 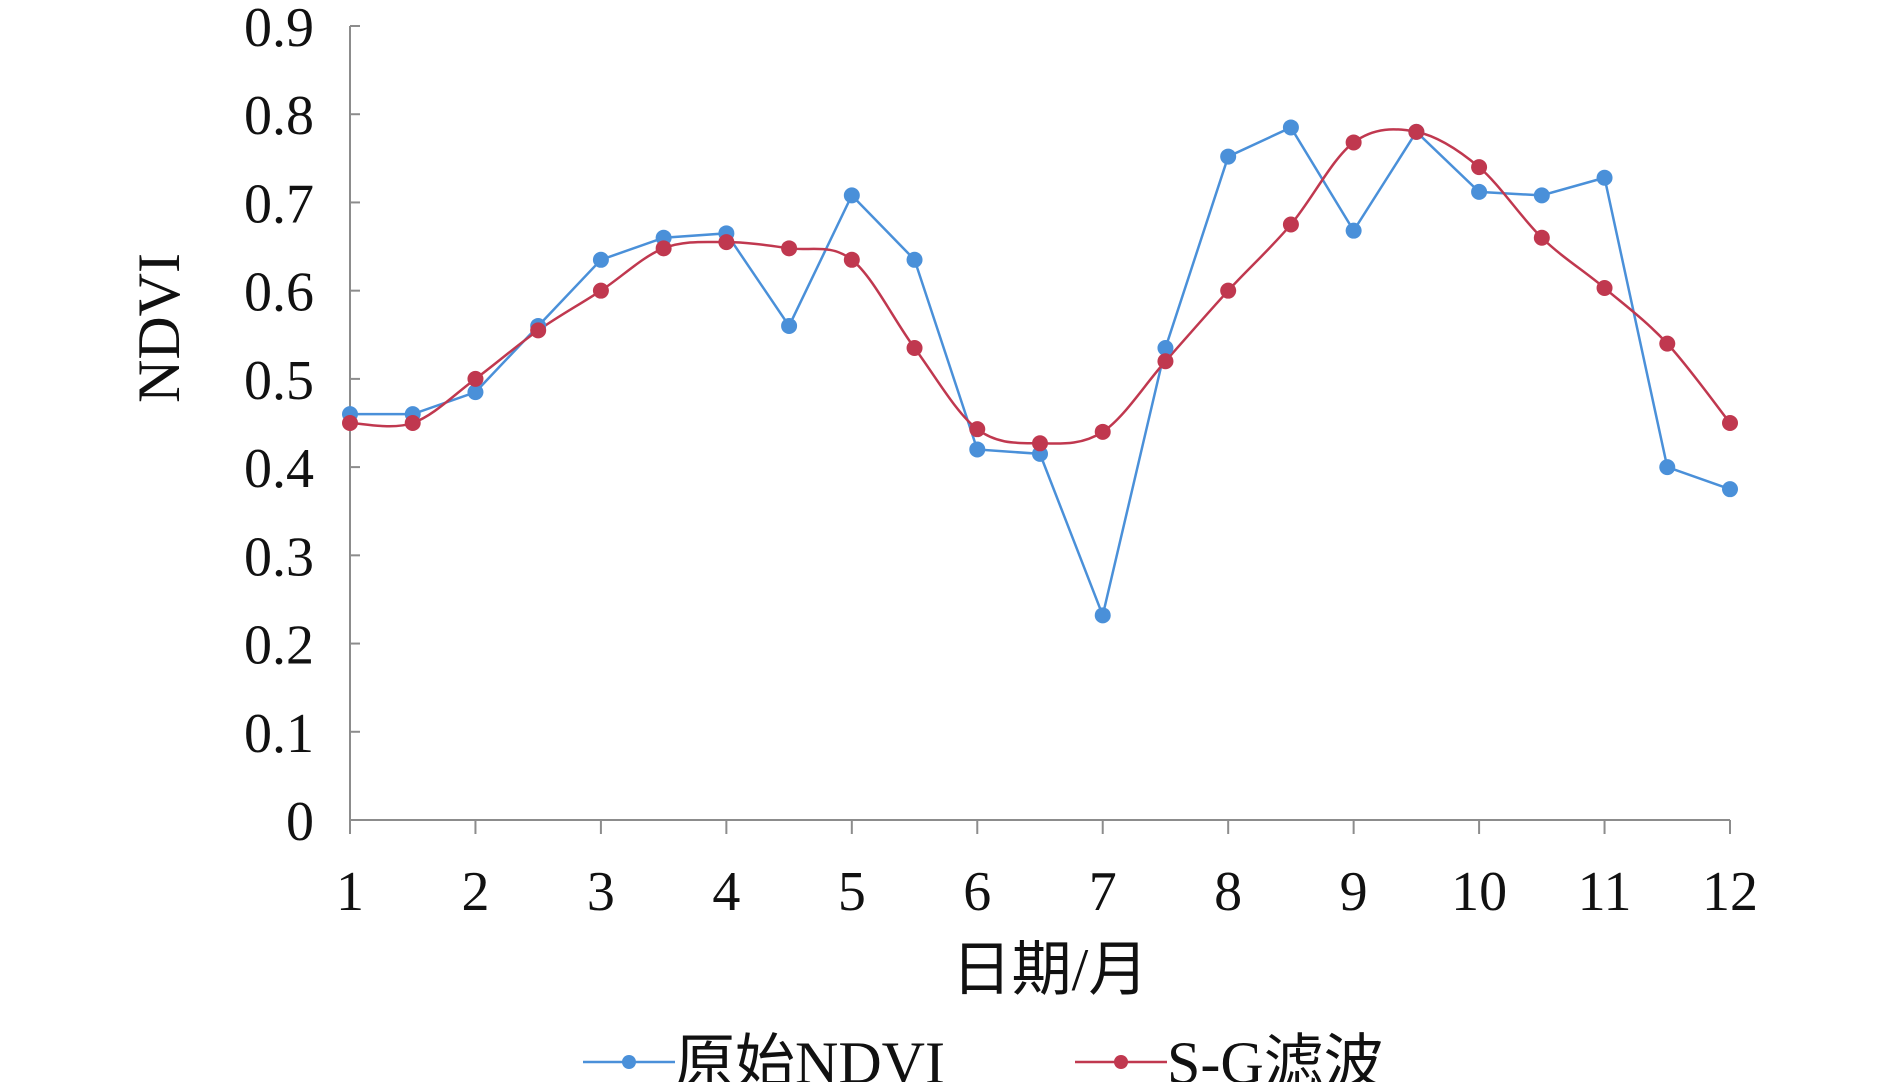 I want to click on y-tick-label: 0.3, so click(x=279, y=557).